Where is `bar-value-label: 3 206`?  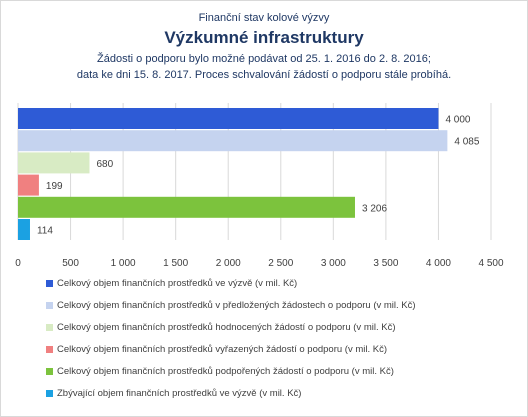 bar-value-label: 3 206 is located at coordinates (374, 208).